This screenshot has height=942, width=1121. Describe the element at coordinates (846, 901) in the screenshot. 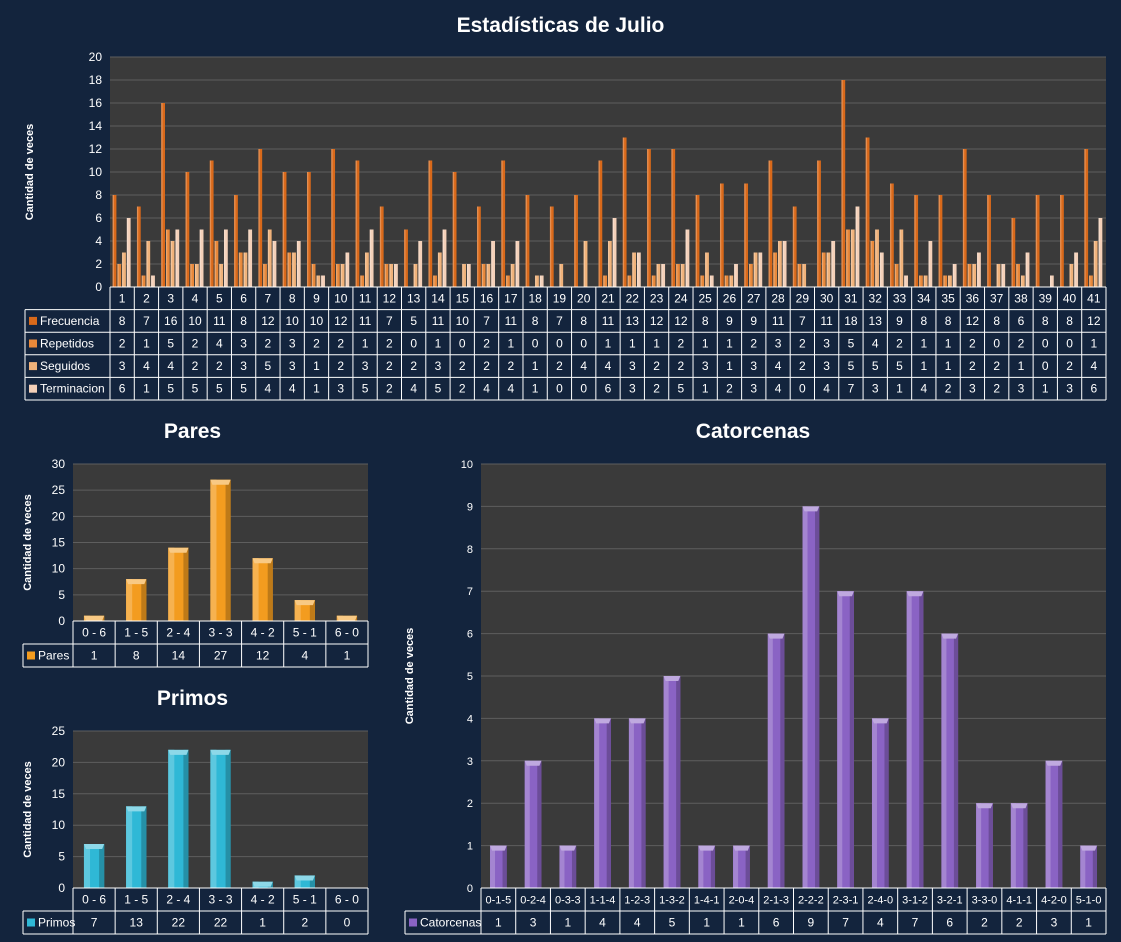

I see `catorcenas-category-label: 2-3-1` at that location.